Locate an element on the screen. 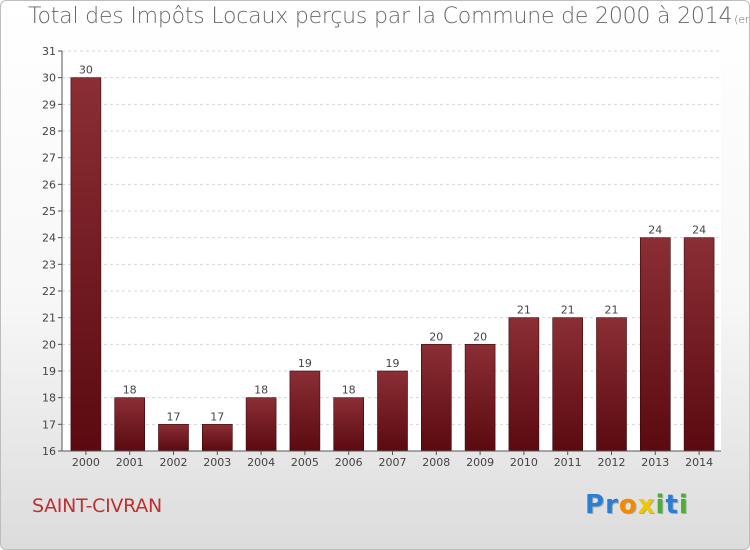 The width and height of the screenshot is (750, 550). x-tick-label: 2013 is located at coordinates (655, 462).